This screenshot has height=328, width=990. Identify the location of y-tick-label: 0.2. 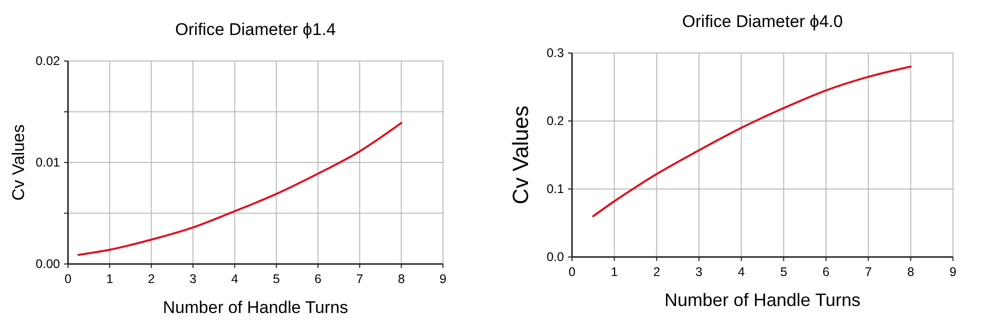
(555, 121).